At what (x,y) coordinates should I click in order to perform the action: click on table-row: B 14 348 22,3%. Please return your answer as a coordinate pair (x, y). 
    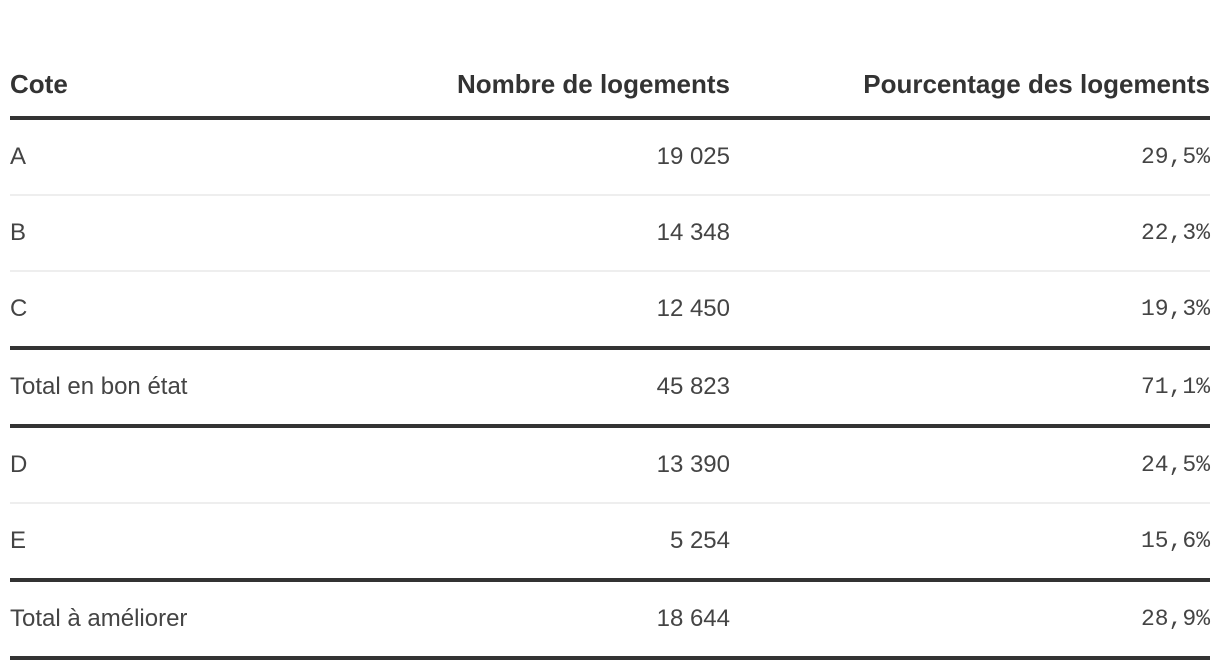
    Looking at the image, I should click on (610, 233).